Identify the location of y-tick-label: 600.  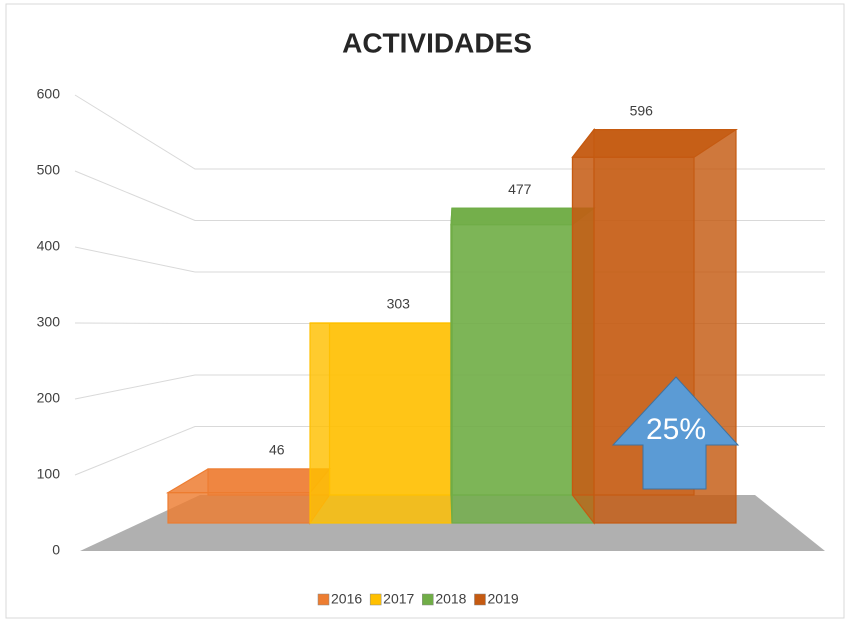
(49, 94).